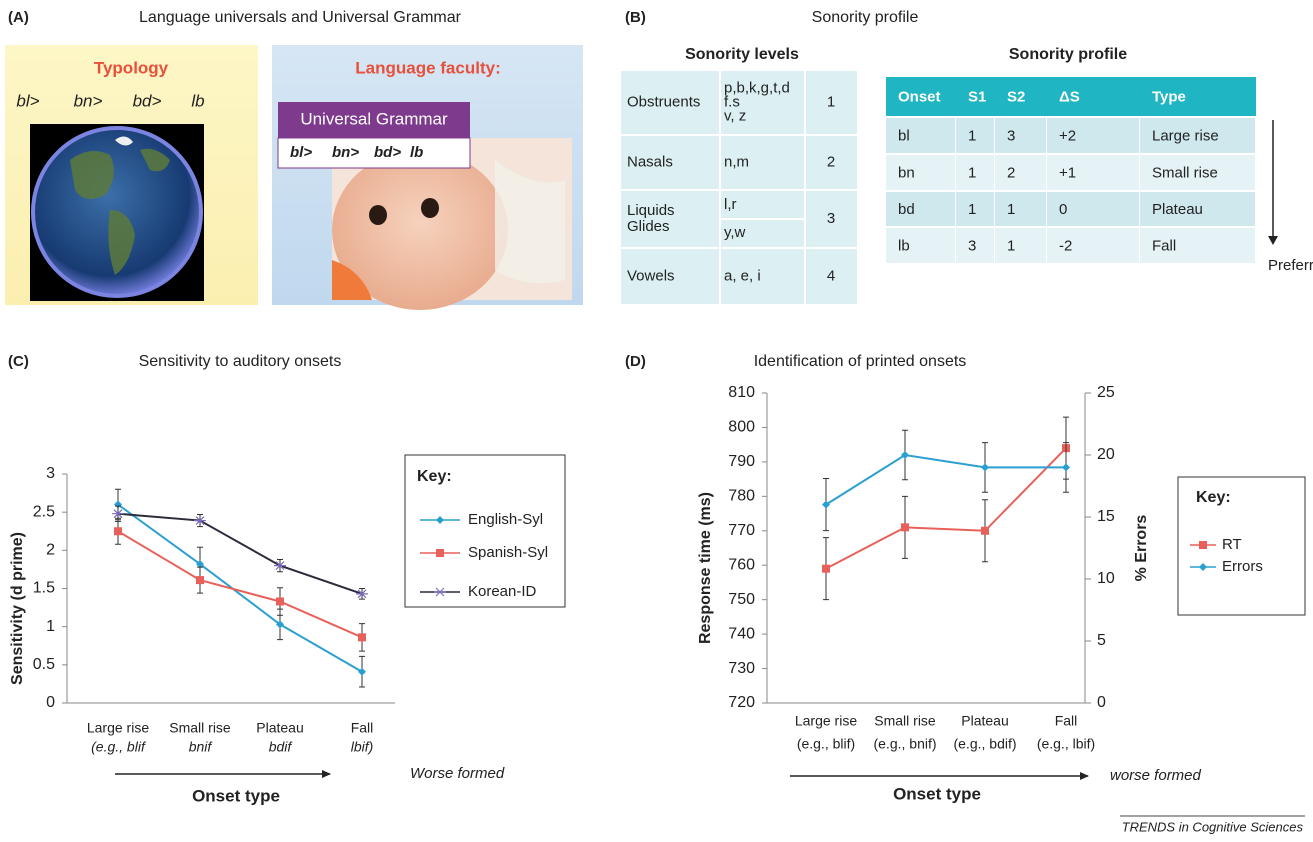 This screenshot has height=842, width=1313. Describe the element at coordinates (1101, 702) in the screenshot. I see `y2-tick-label: 0` at that location.